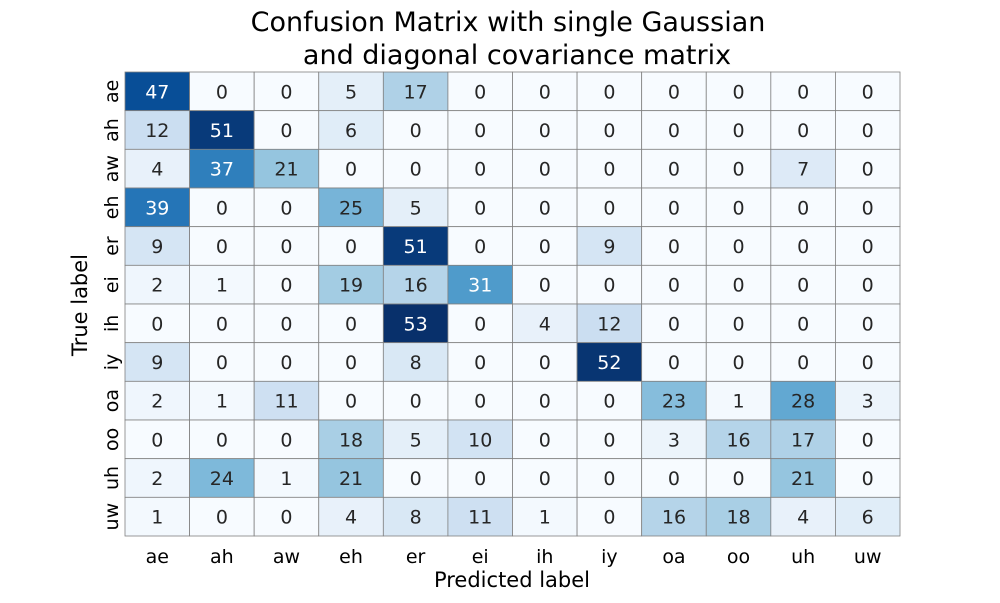 The image size is (1000, 603). What do you see at coordinates (738, 516) in the screenshot?
I see `heatmap-cell-uw-oo` at bounding box center [738, 516].